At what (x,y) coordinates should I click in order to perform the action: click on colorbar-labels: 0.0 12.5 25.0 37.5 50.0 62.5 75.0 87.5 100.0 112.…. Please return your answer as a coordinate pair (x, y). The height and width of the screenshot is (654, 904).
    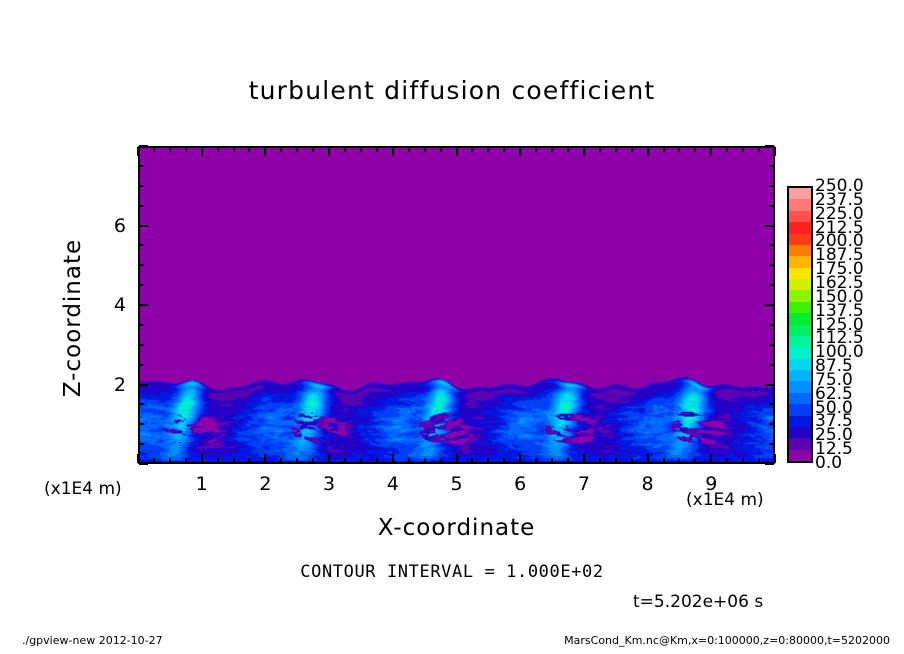
    Looking at the image, I should click on (855, 324).